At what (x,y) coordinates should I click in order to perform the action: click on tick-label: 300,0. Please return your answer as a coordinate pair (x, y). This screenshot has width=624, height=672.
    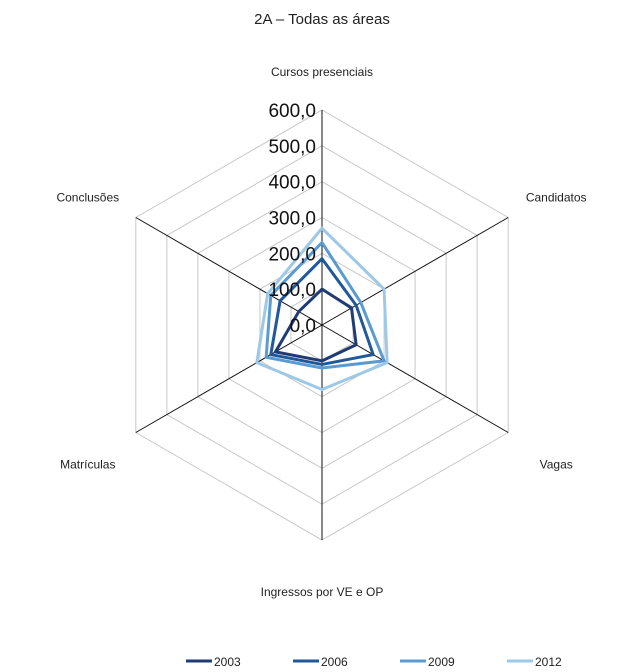
    Looking at the image, I should click on (292, 219).